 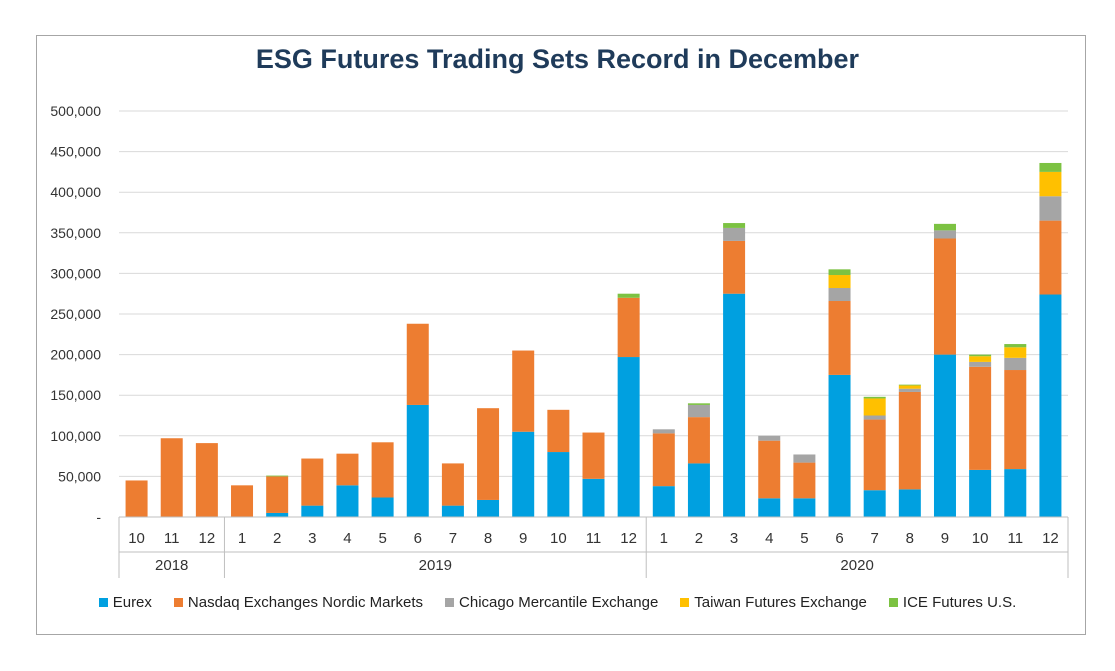 What do you see at coordinates (347, 538) in the screenshot?
I see `x-tick-label: 4` at bounding box center [347, 538].